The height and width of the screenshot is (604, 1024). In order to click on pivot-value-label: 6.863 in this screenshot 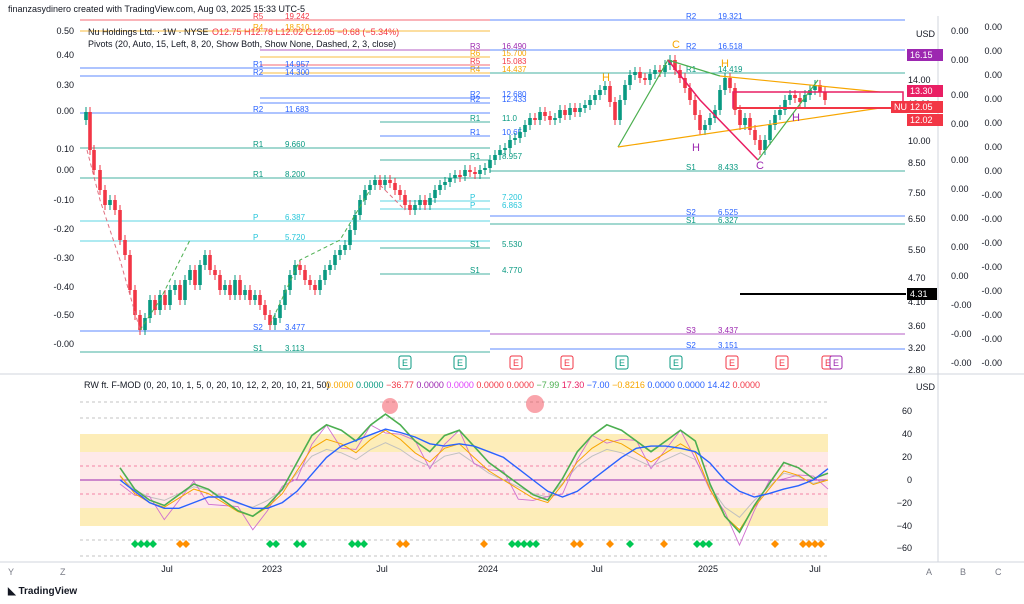, I will do `click(512, 205)`.